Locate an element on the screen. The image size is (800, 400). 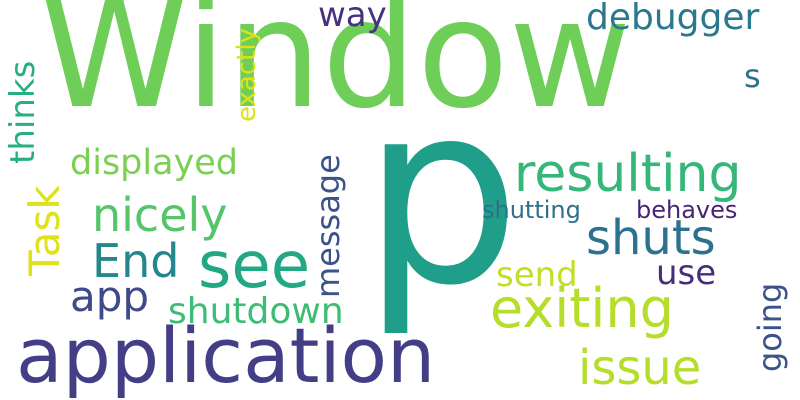
word-see: see is located at coordinates (254, 266).